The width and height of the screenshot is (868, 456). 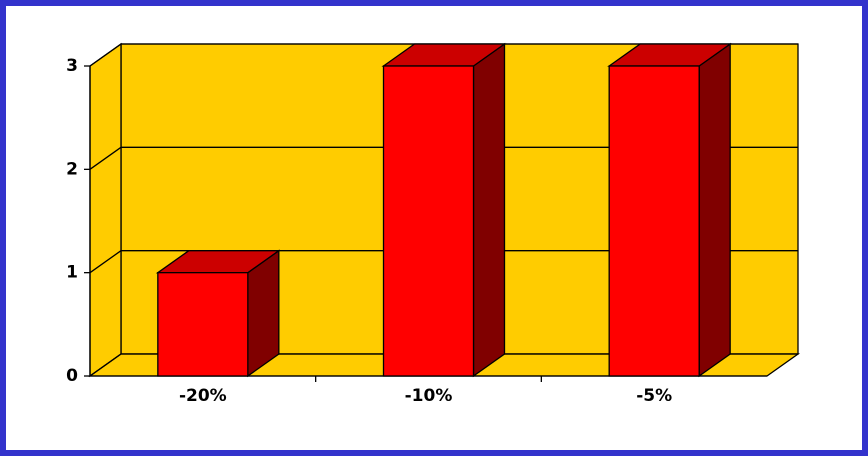 What do you see at coordinates (203, 396) in the screenshot?
I see `x-tick-label: -20%` at bounding box center [203, 396].